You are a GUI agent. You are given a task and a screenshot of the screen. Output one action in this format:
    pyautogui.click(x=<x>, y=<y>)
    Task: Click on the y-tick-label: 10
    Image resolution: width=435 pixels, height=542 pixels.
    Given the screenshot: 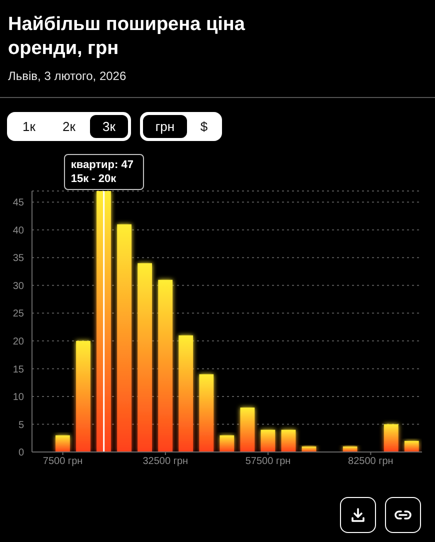 What is the action you would take?
    pyautogui.click(x=18, y=398)
    